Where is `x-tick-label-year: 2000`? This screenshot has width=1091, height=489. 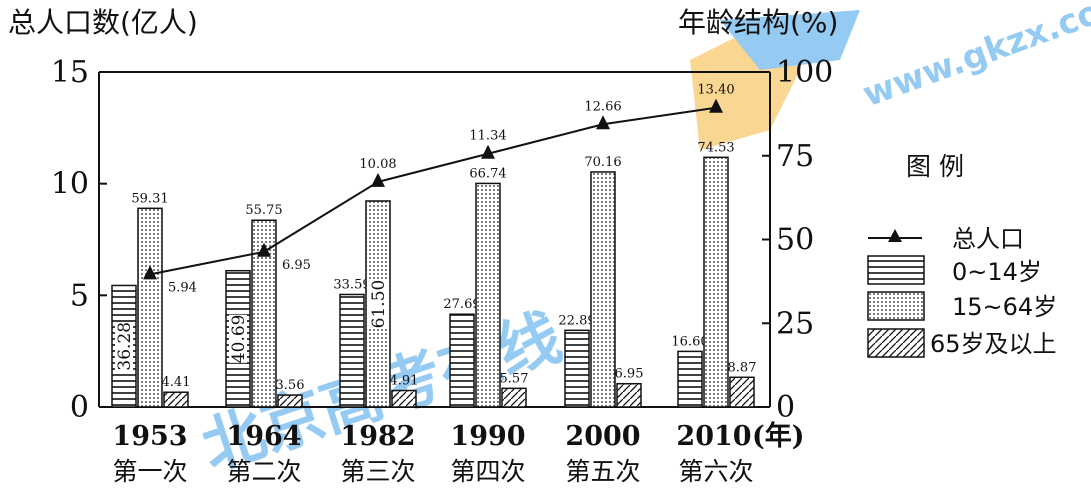 x-tick-label-year: 2000 is located at coordinates (602, 436).